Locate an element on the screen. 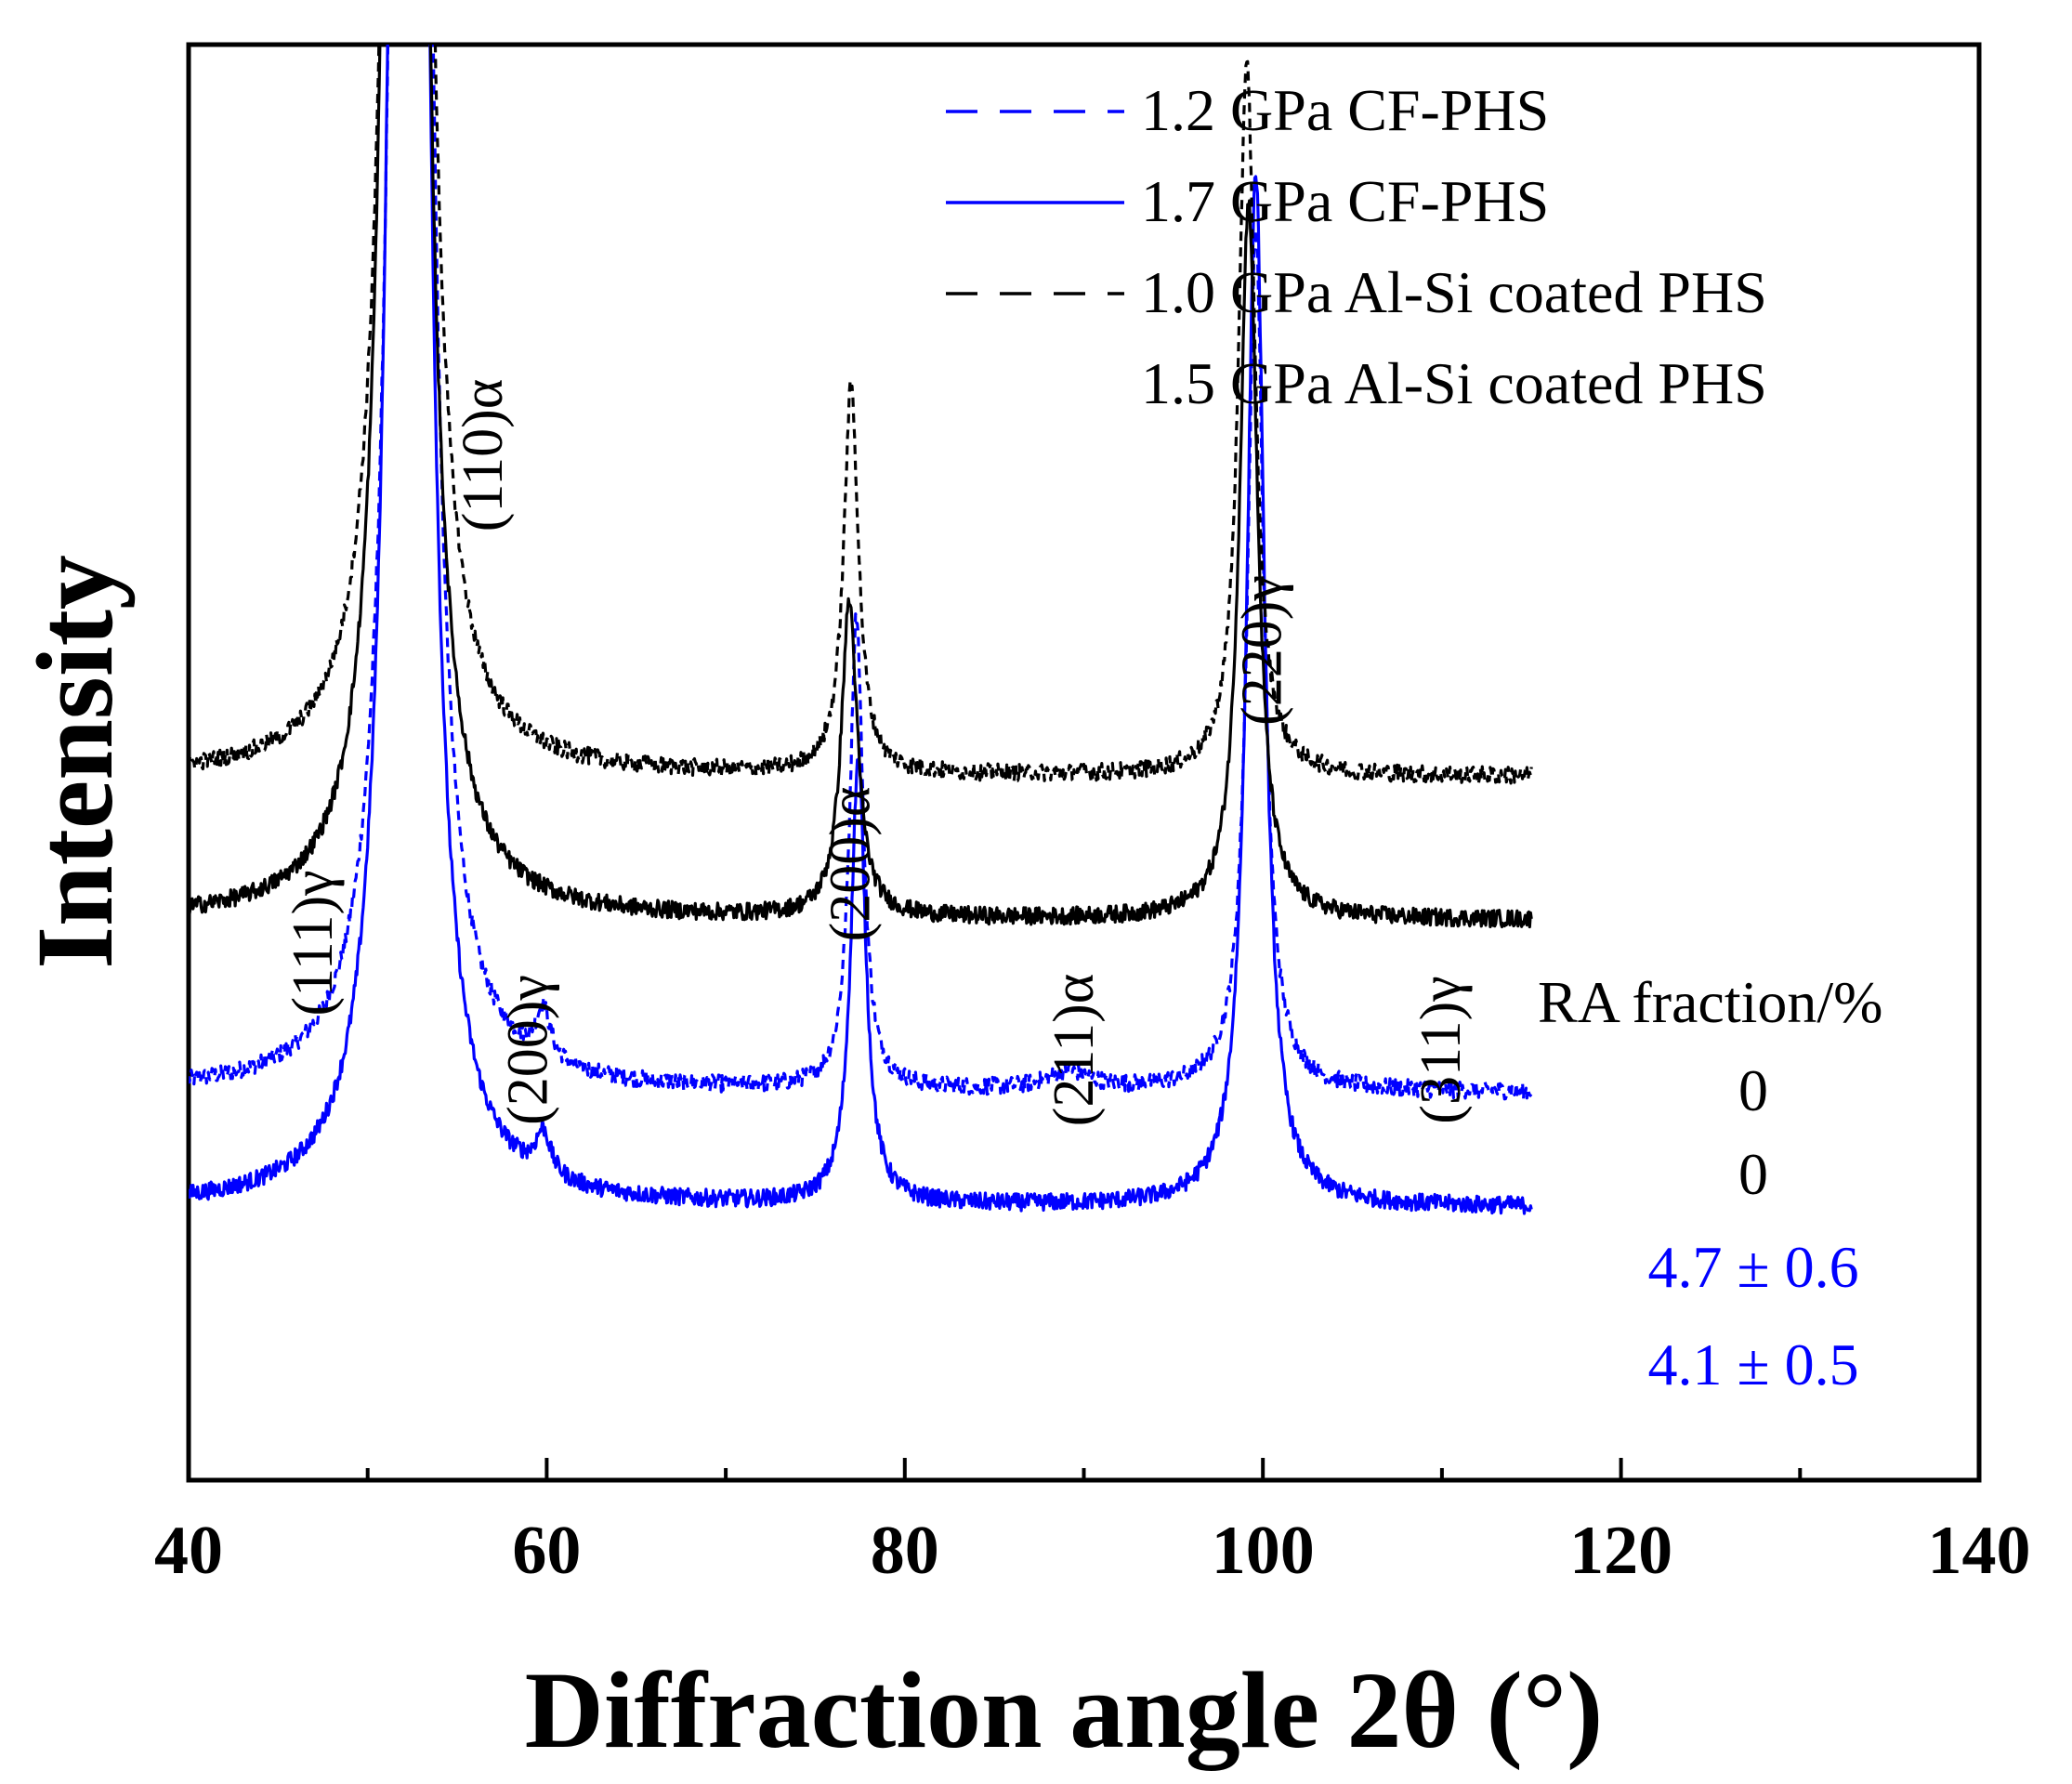 The width and height of the screenshot is (2072, 1784). ra-value: 4.1 ± 0.5 is located at coordinates (1752, 1364).